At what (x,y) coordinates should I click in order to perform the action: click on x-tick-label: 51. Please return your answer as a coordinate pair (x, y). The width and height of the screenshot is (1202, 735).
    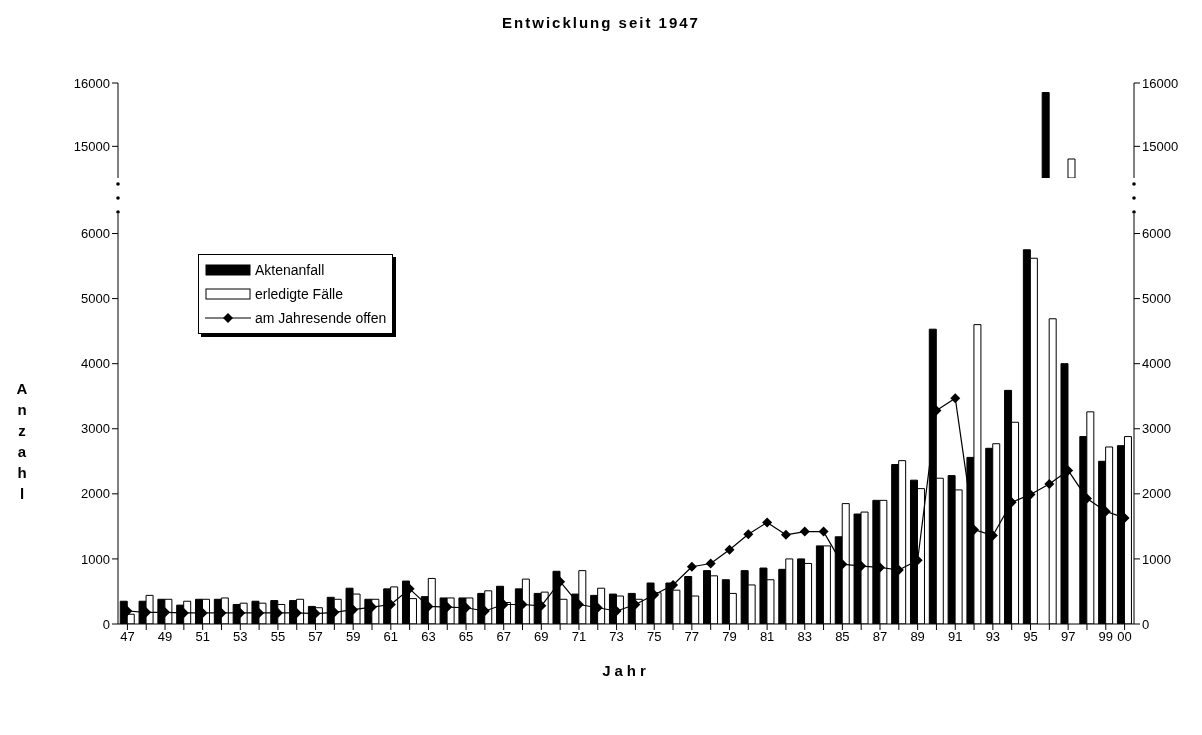
    Looking at the image, I should click on (202, 637).